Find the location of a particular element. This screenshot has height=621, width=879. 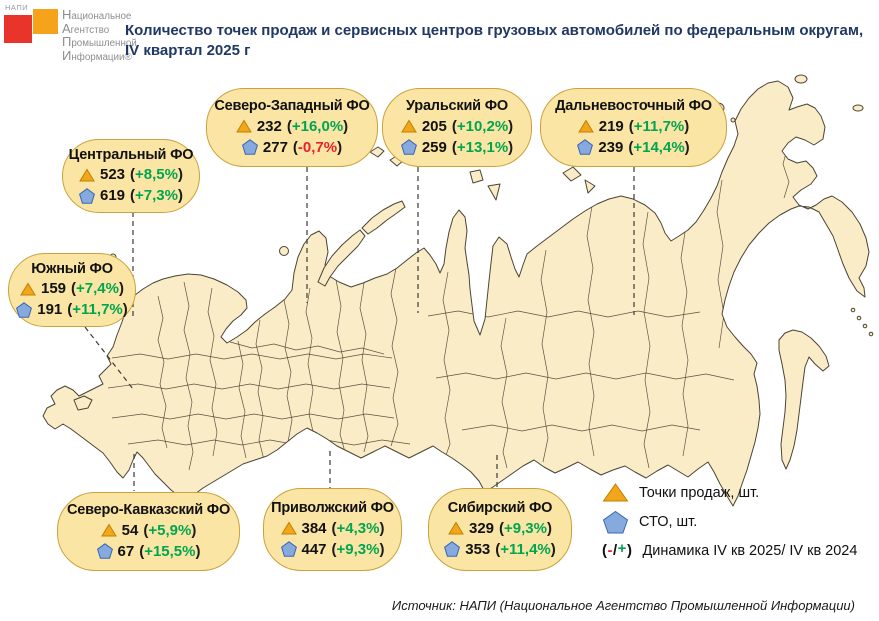

legend-sto: СТО, шт. is located at coordinates (732, 521).